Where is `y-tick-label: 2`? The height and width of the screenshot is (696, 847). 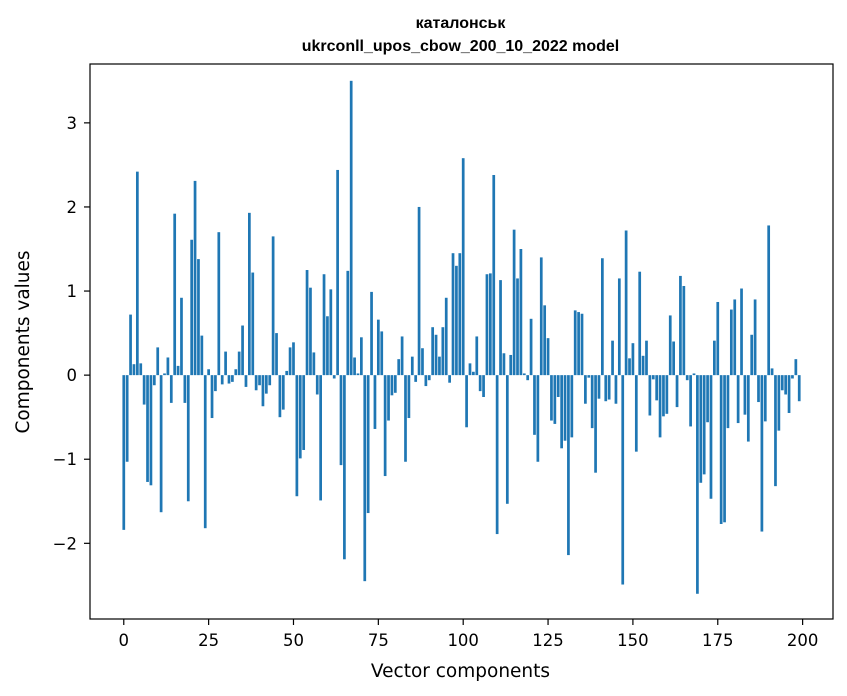 y-tick-label: 2 is located at coordinates (72, 207).